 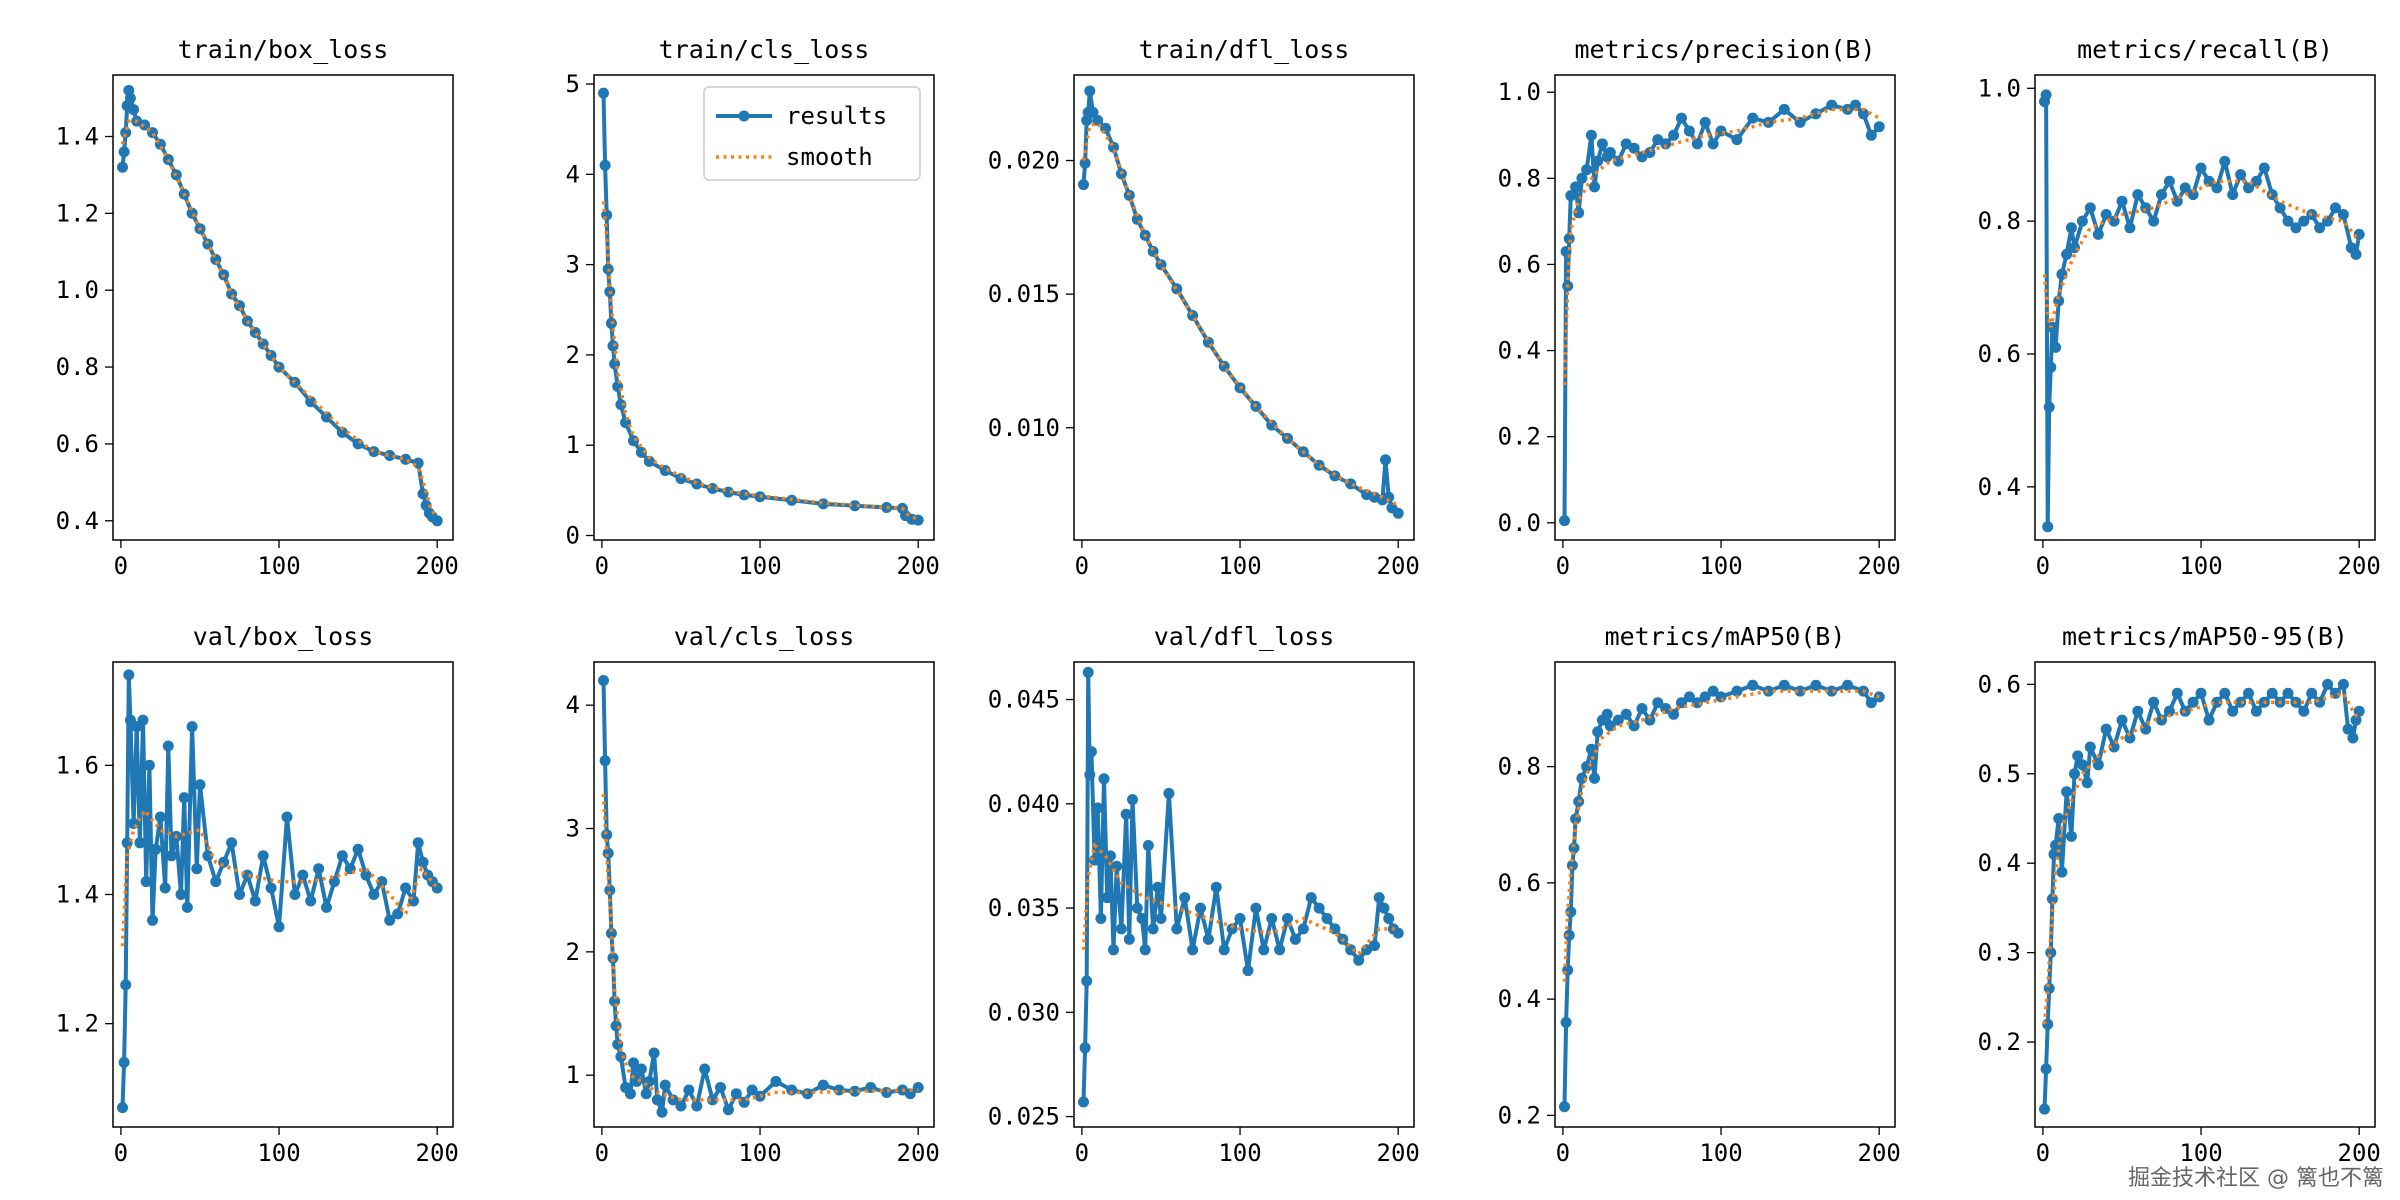 I want to click on legend-results-label: results, so click(x=836, y=116).